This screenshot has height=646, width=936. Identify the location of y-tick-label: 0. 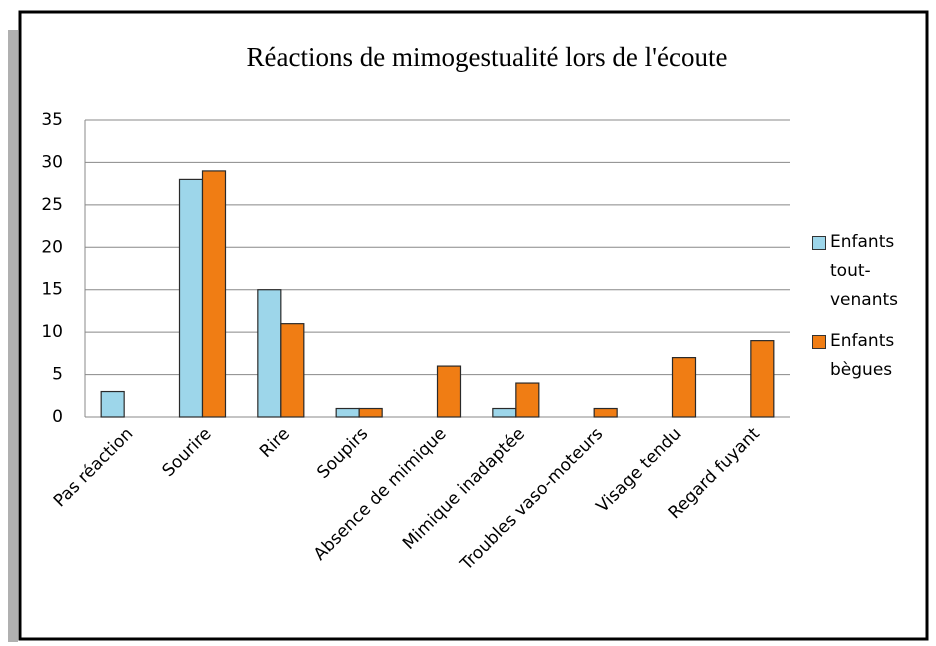
(57, 417).